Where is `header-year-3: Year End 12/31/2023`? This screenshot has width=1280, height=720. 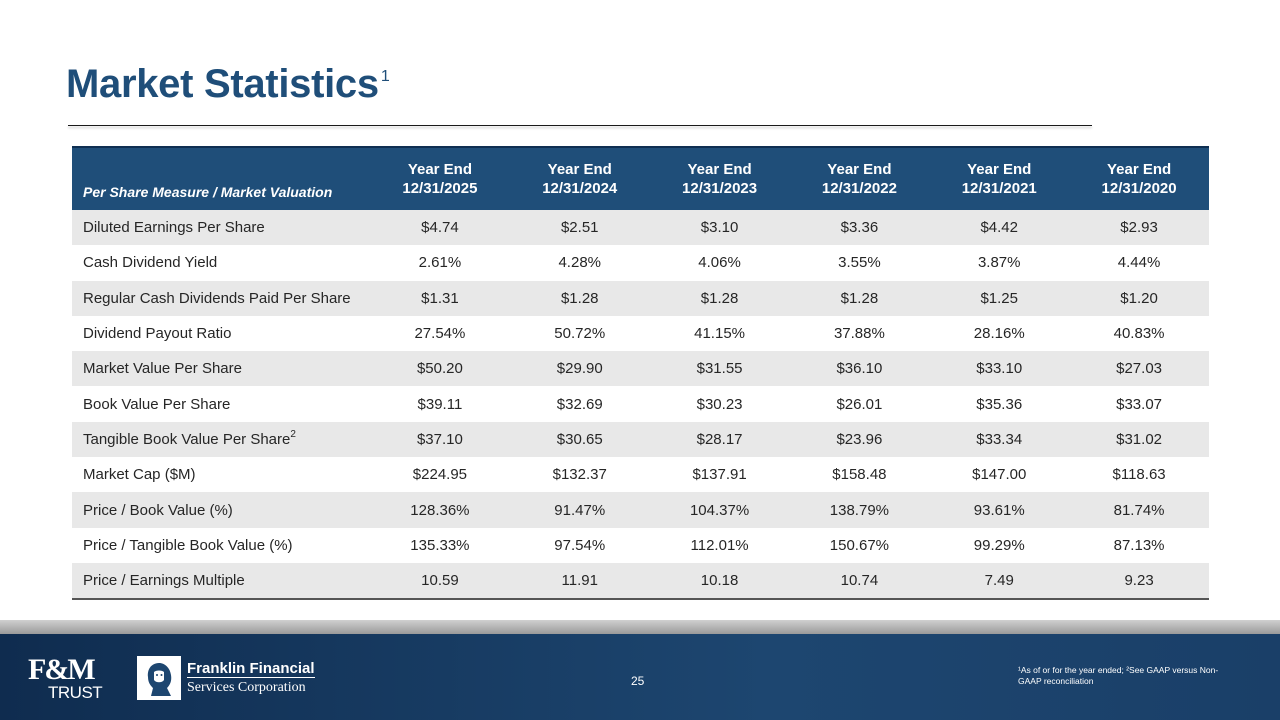
header-year-3: Year End 12/31/2023 is located at coordinates (719, 178).